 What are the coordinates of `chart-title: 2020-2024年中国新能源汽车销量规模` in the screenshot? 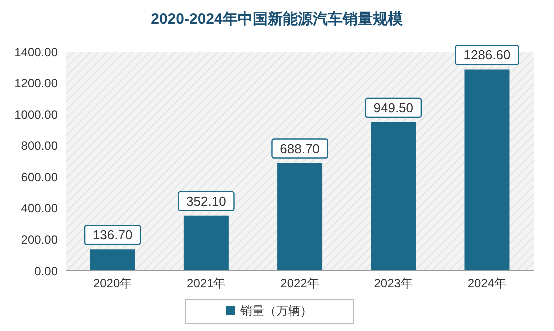 It's located at (277, 20).